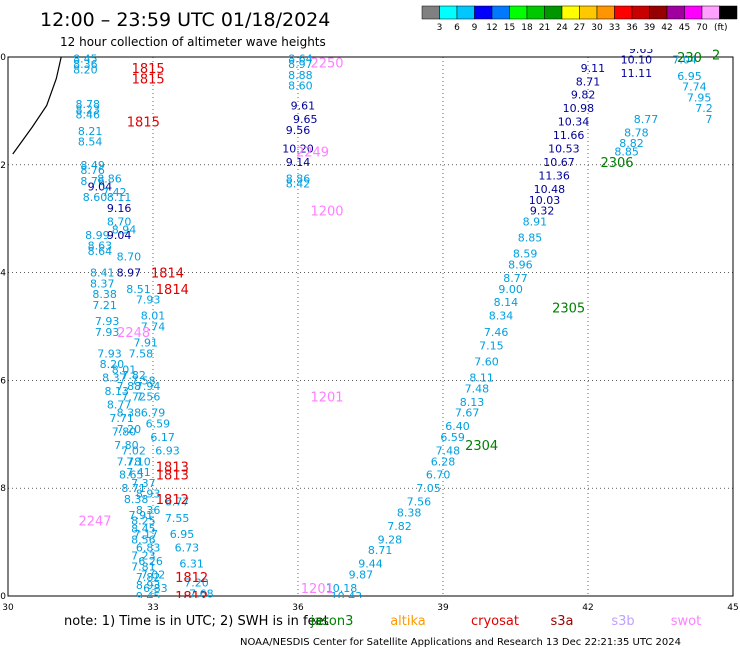 The image size is (740, 650). Describe the element at coordinates (587, 608) in the screenshot. I see `longitude-tick-label: 42` at that location.